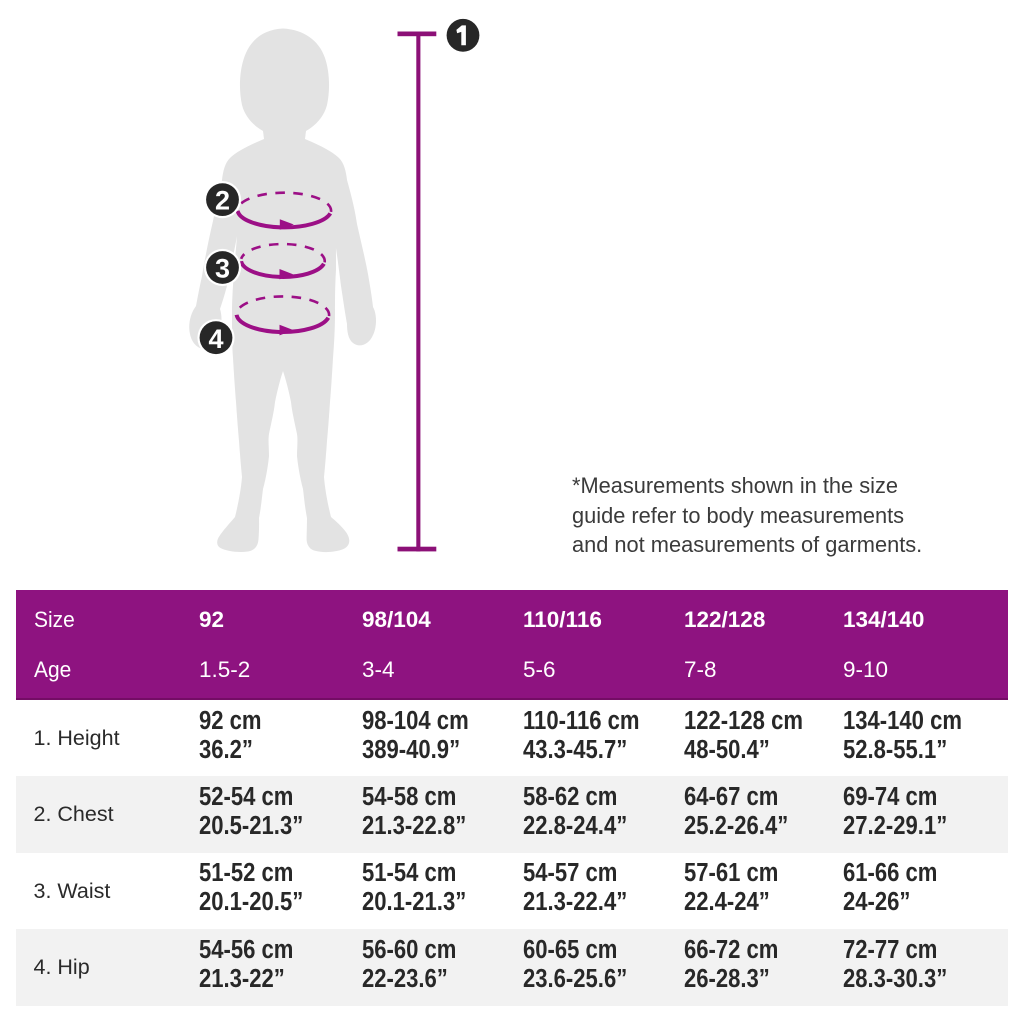  I want to click on svg-text: 2, so click(222, 201).